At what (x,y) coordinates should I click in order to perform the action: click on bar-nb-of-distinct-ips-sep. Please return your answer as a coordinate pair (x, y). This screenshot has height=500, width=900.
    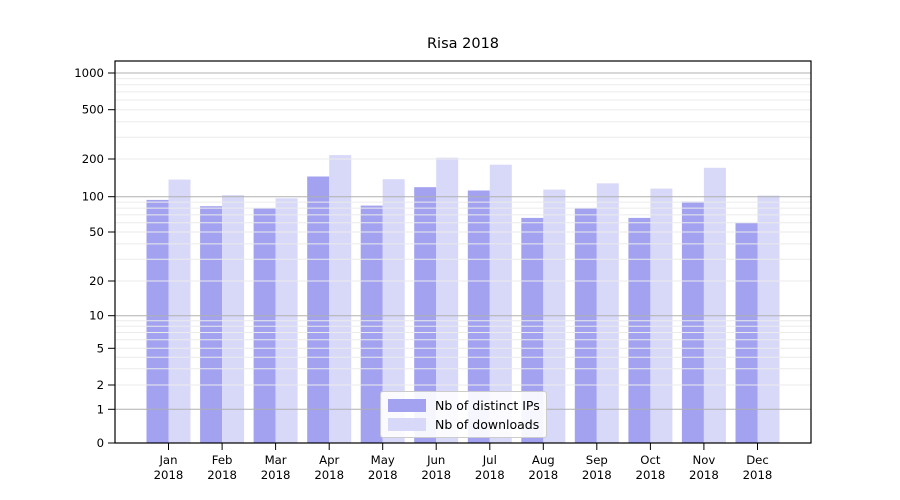
    Looking at the image, I should click on (585, 325).